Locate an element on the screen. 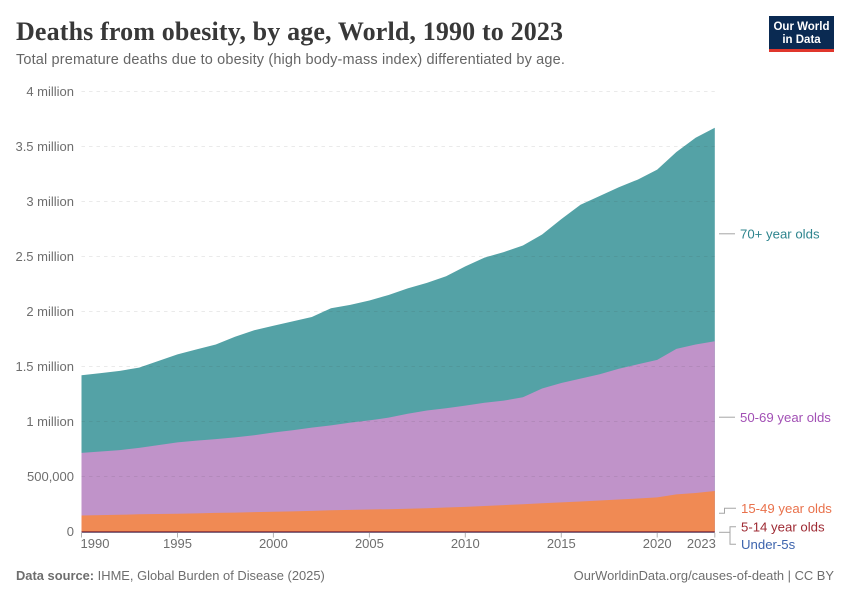 This screenshot has width=850, height=600. svg-text: 70+ year olds is located at coordinates (780, 234).